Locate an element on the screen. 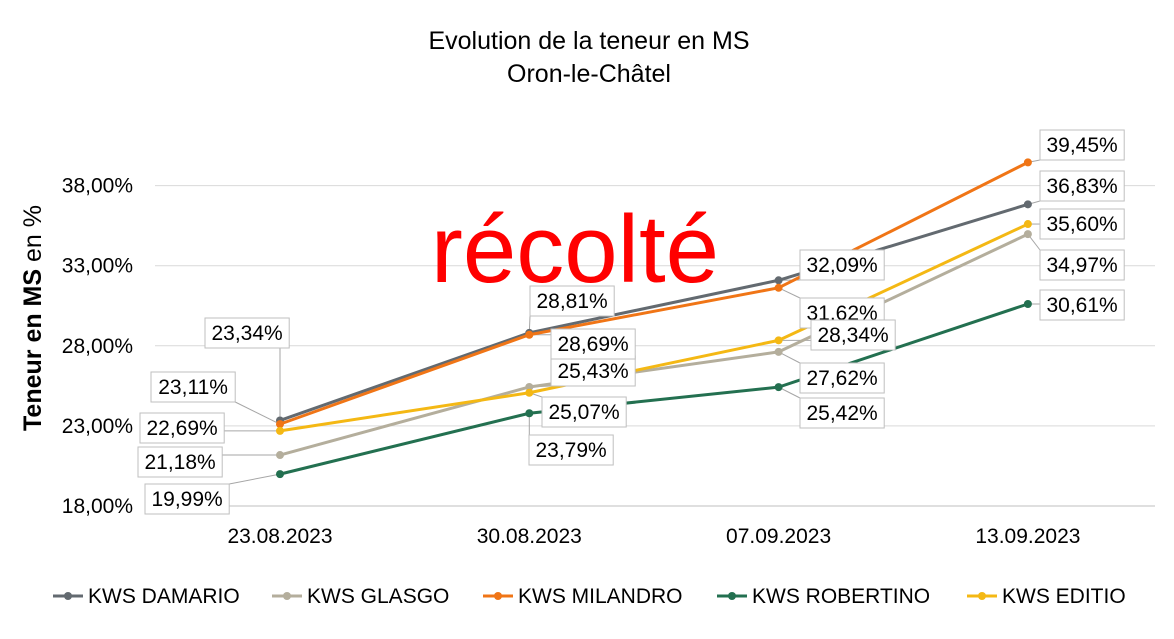 This screenshot has width=1174, height=639. data-label: 25,07% is located at coordinates (583, 412).